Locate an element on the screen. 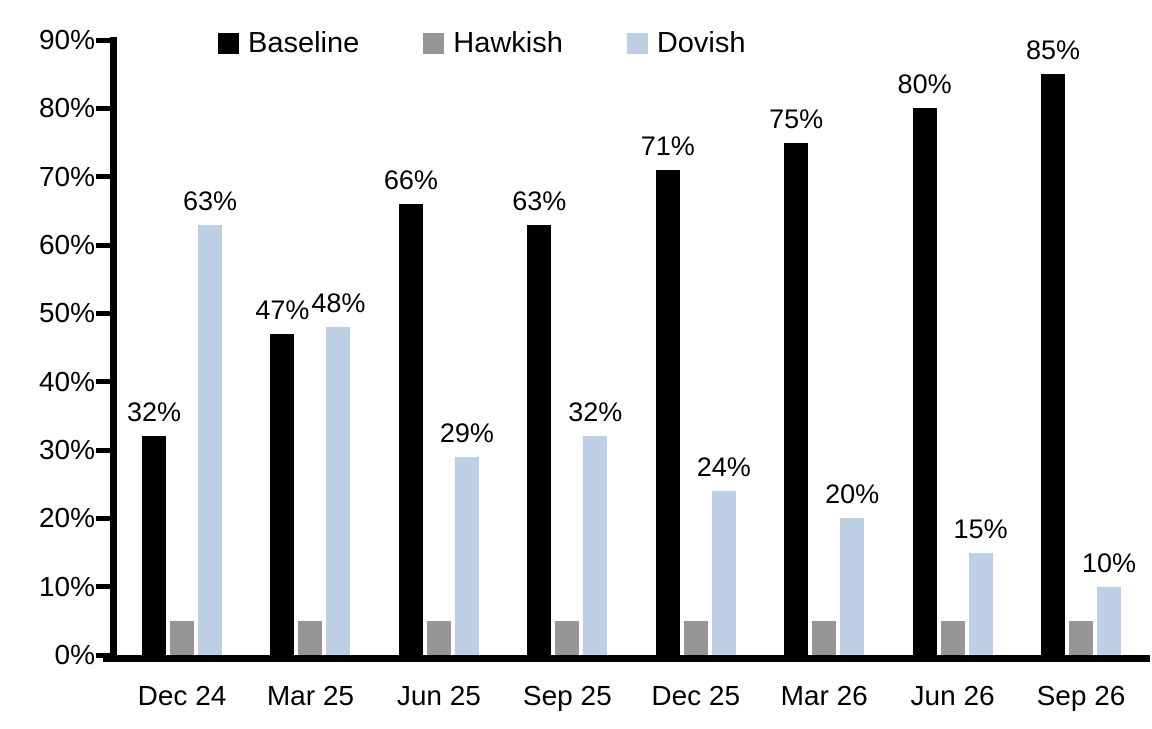  legend-item-baseline: Baseline is located at coordinates (288, 43).